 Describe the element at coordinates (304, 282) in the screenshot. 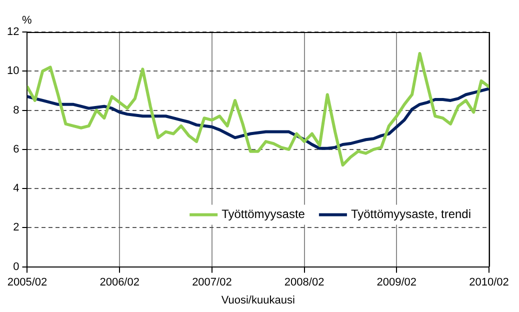

I see `x-tick-label: 2008/02` at that location.